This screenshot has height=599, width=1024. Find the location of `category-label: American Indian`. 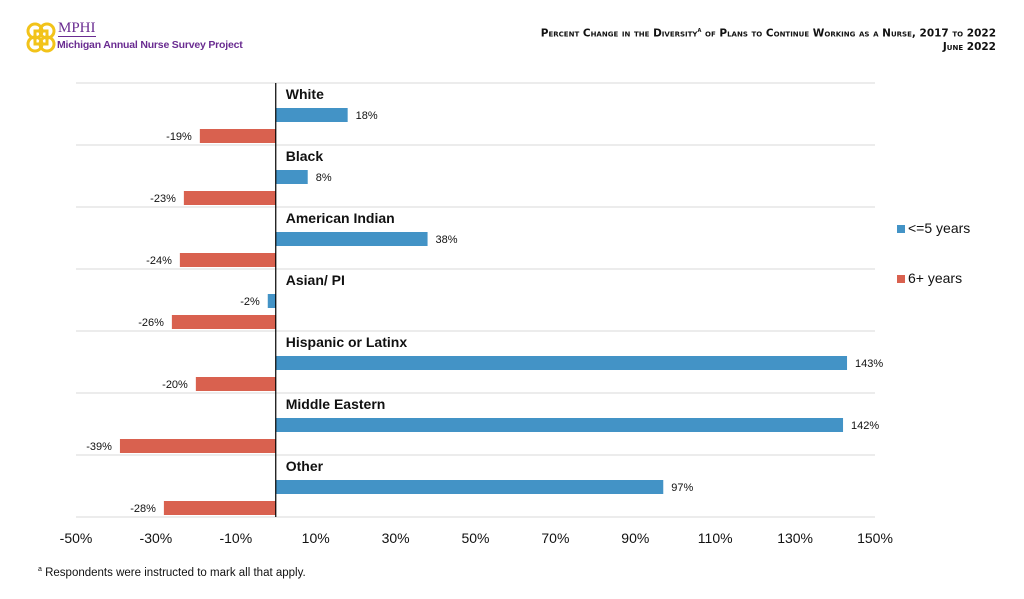

category-label: American Indian is located at coordinates (340, 218).